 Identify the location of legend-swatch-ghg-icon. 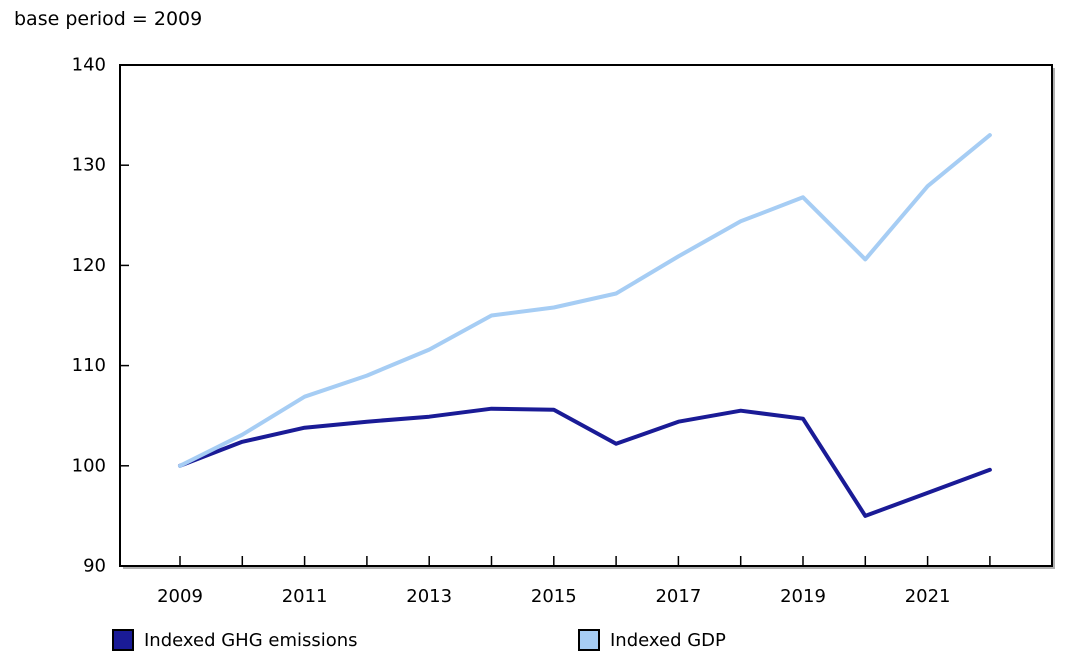
(123, 640).